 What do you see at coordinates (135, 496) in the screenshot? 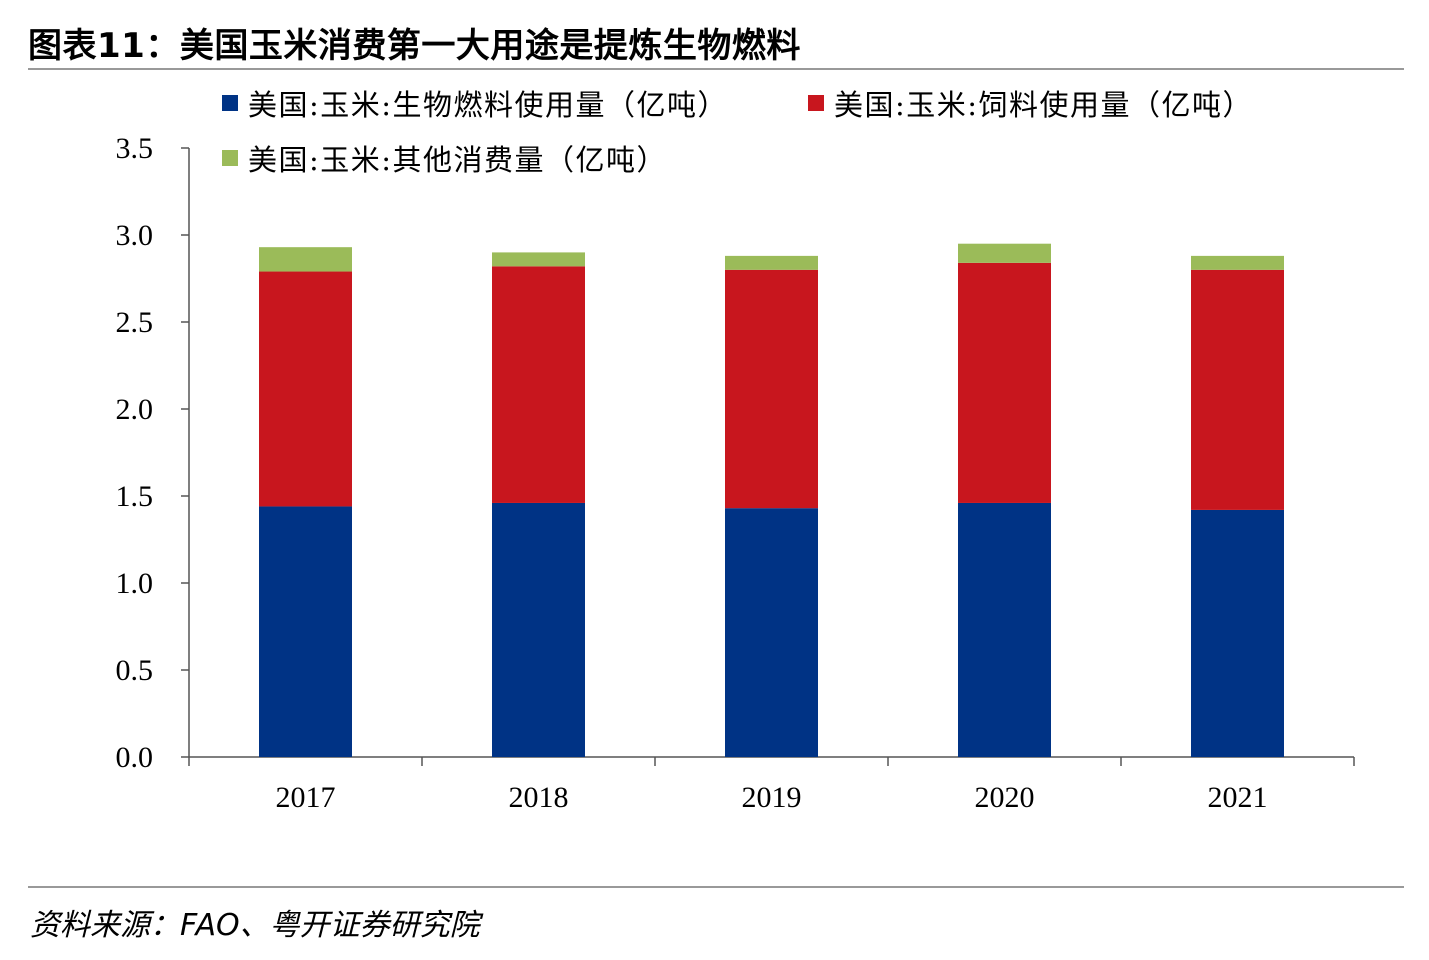
I see `y-tick-label: 1.5` at bounding box center [135, 496].